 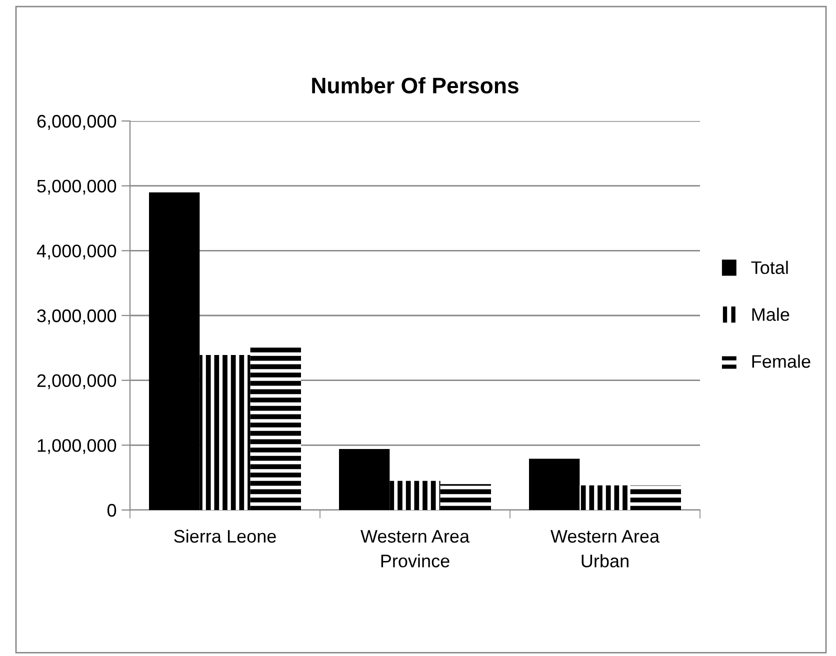 I want to click on y-tick-label: 0, so click(x=111, y=510).